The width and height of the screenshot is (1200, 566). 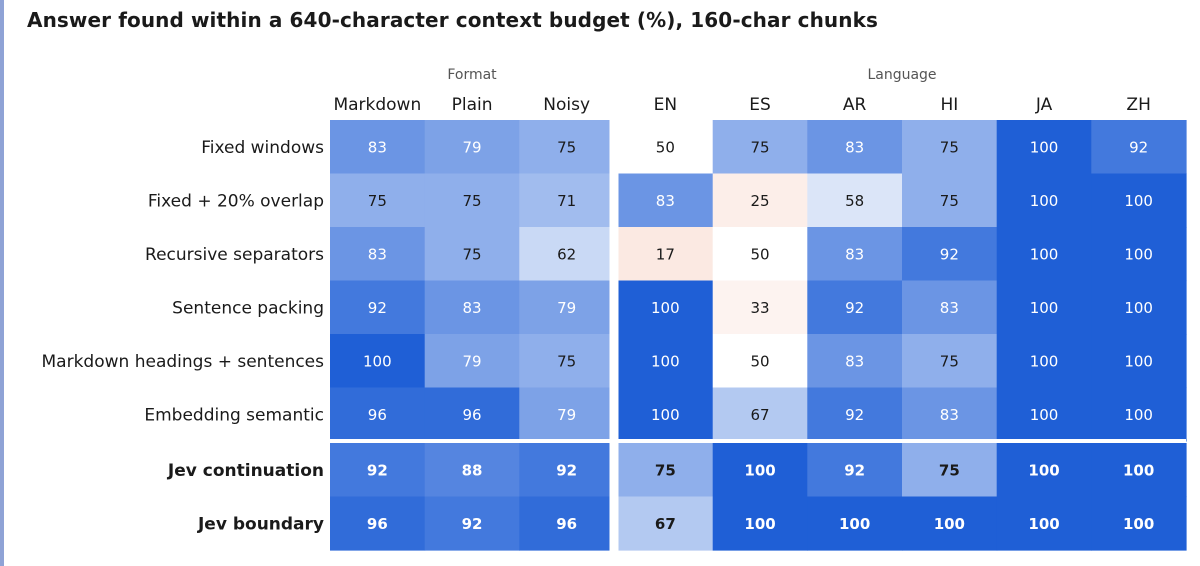 I want to click on cell-value-label: 67, so click(x=665, y=524).